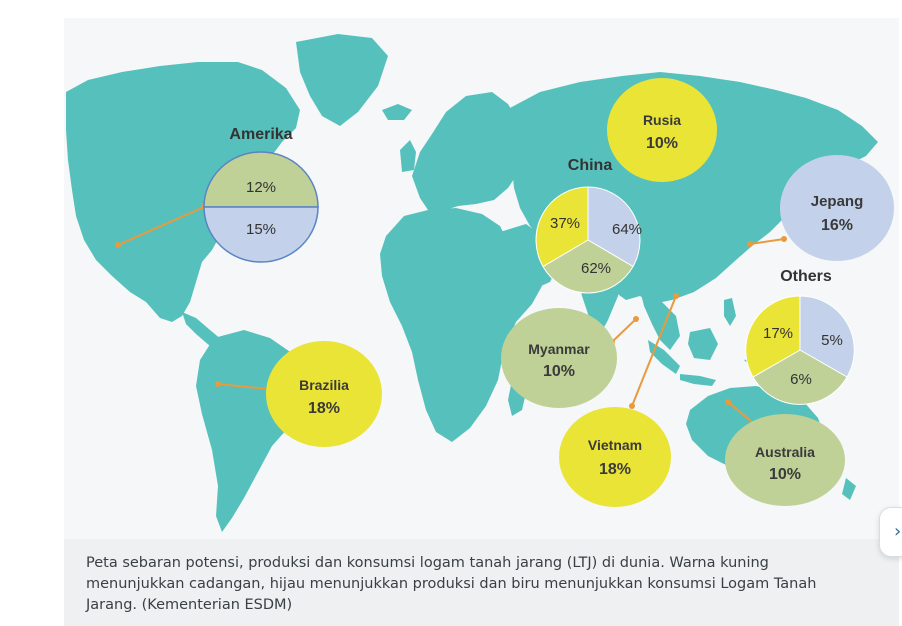 The image size is (902, 626). I want to click on australia-circle, so click(785, 460).